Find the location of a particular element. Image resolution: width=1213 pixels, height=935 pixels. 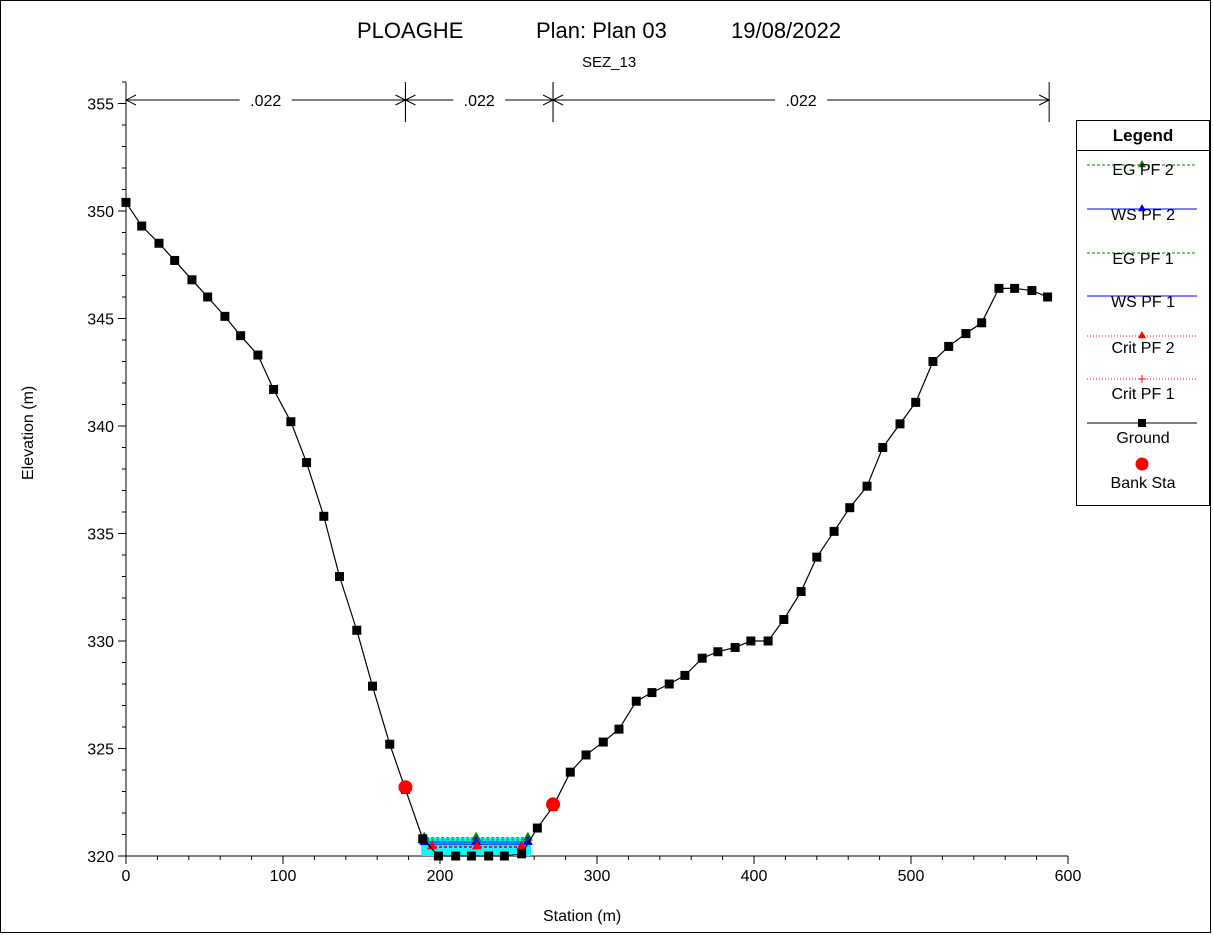

legend-entry-crit-pf1: Crit PF 1 is located at coordinates (1143, 394).